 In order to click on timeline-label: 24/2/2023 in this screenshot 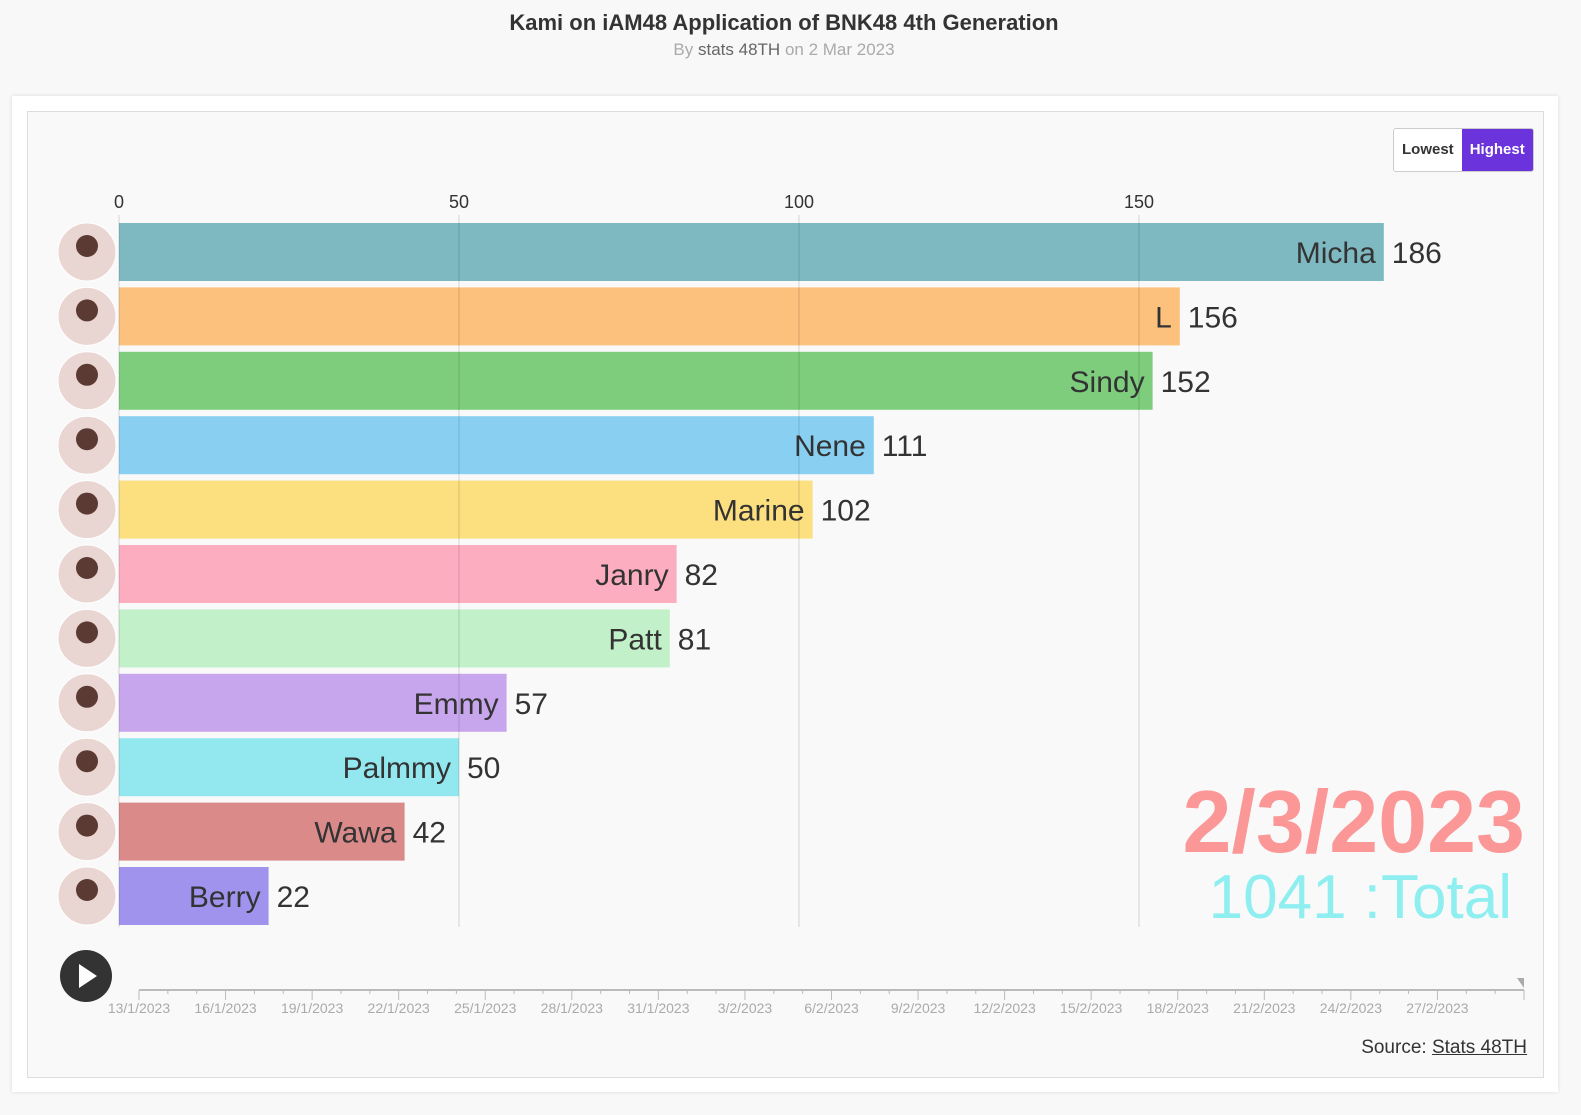, I will do `click(1351, 1008)`.